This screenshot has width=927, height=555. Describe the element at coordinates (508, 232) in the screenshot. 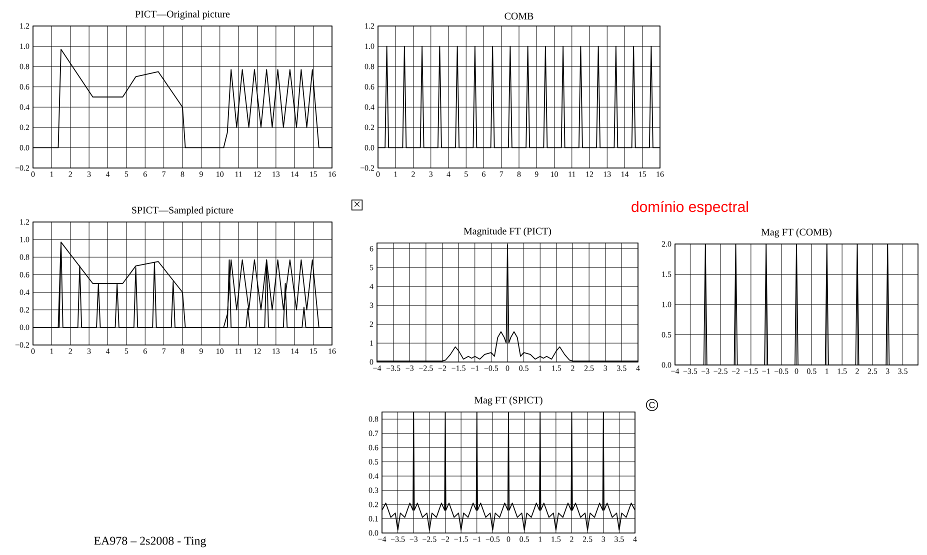

I see `chart-title: Magnitude FT (PICT)` at that location.